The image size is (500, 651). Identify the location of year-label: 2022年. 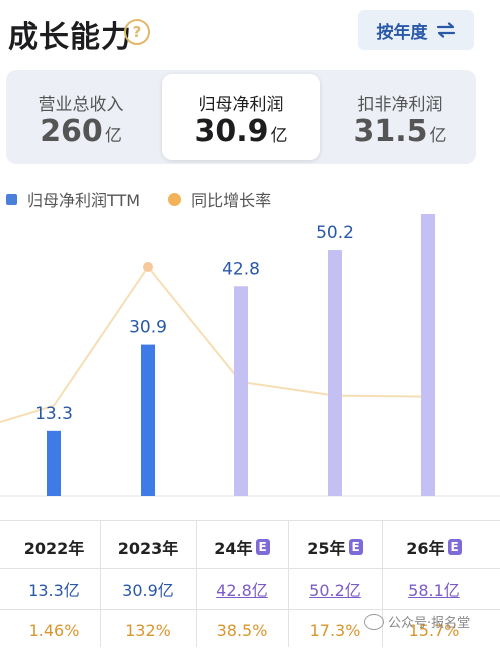
(54, 548).